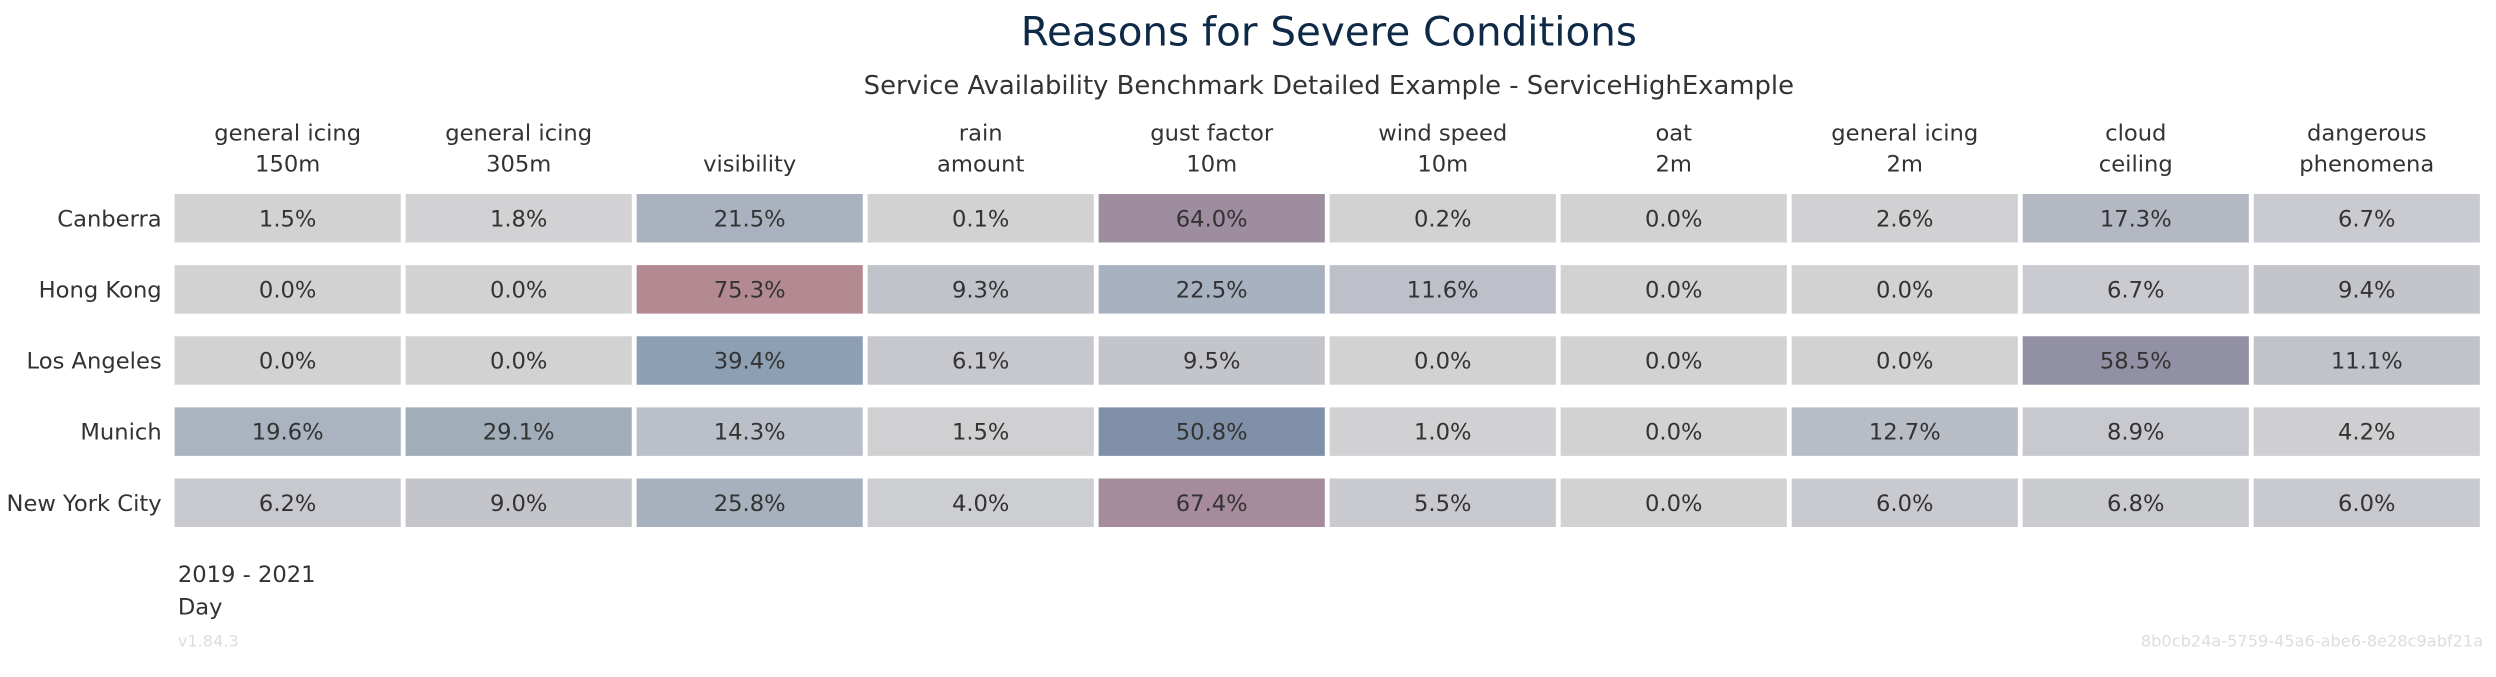 This screenshot has width=2496, height=677. What do you see at coordinates (2135, 134) in the screenshot?
I see `column-header-line1: cloud` at bounding box center [2135, 134].